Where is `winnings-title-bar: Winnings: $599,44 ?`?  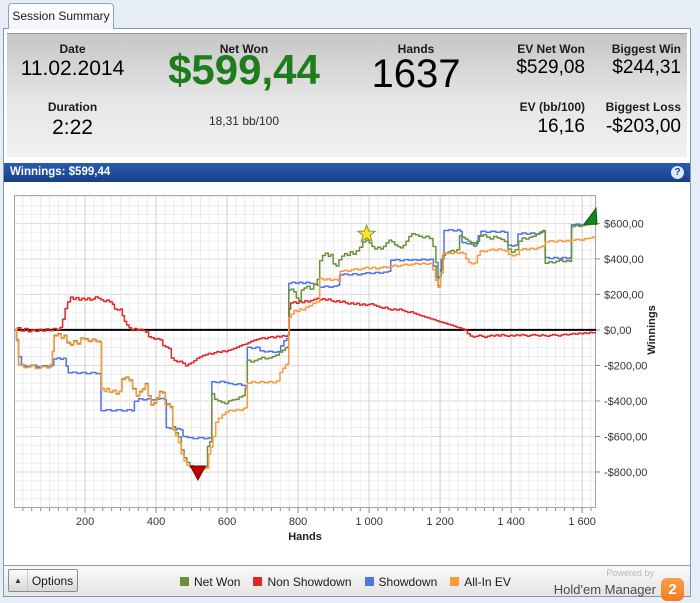
winnings-title-bar: Winnings: $599,44 ? is located at coordinates (347, 172).